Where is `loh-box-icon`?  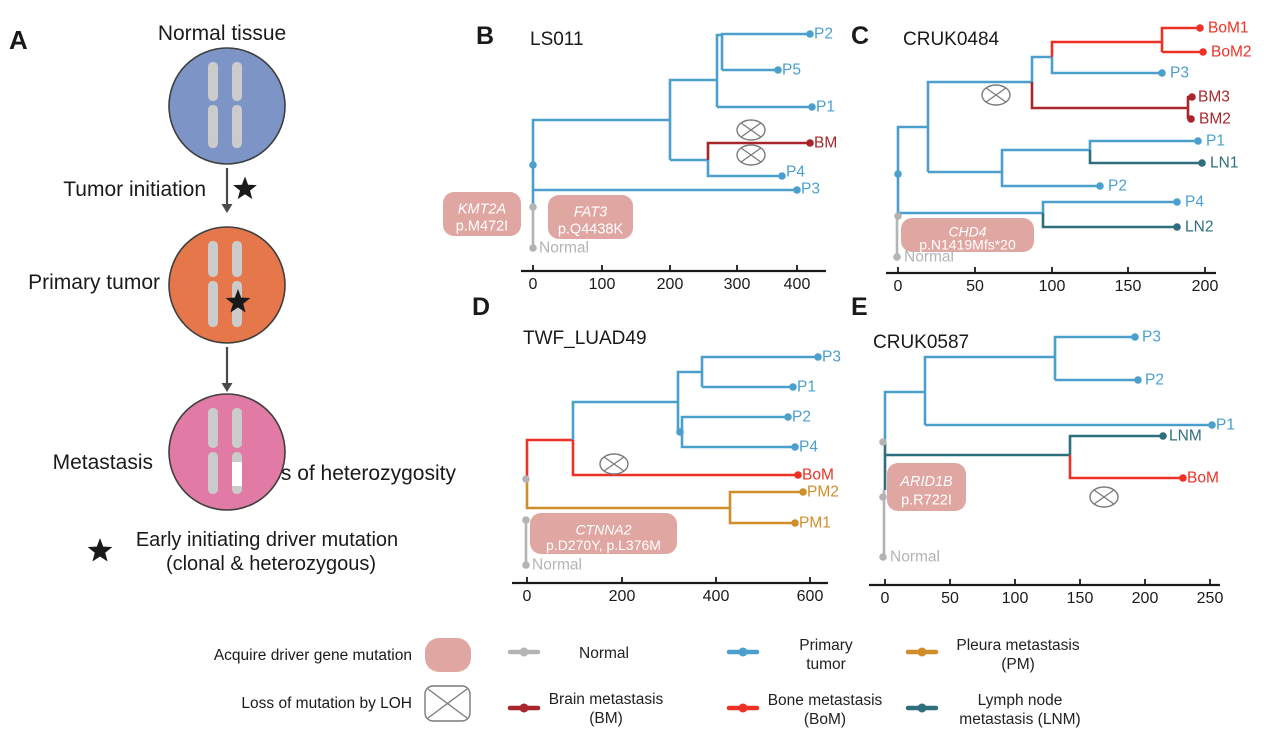
loh-box-icon is located at coordinates (447, 703).